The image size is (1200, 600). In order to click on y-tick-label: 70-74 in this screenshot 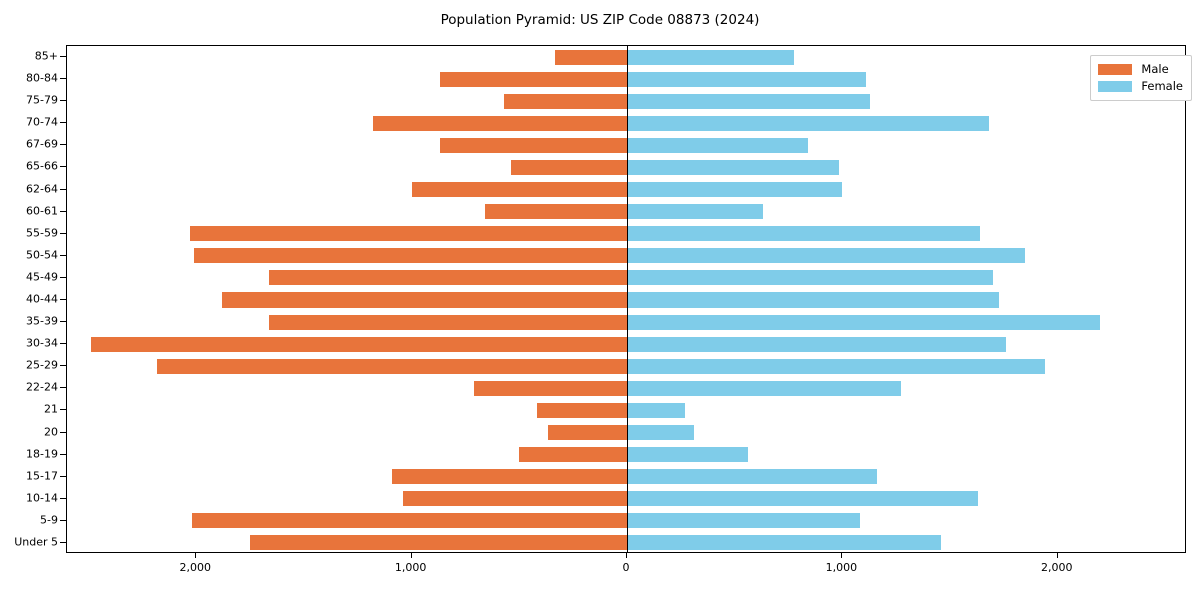, I will do `click(42, 122)`.